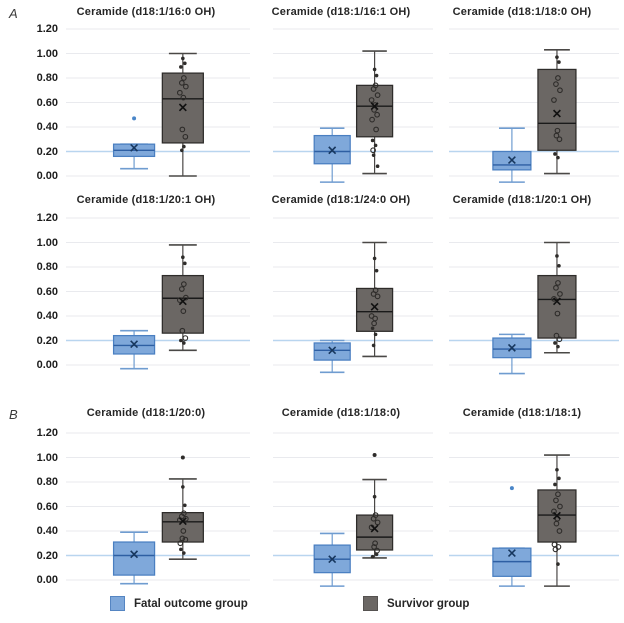  What do you see at coordinates (191, 603) in the screenshot?
I see `legend-label: Fatal outcome group` at bounding box center [191, 603].